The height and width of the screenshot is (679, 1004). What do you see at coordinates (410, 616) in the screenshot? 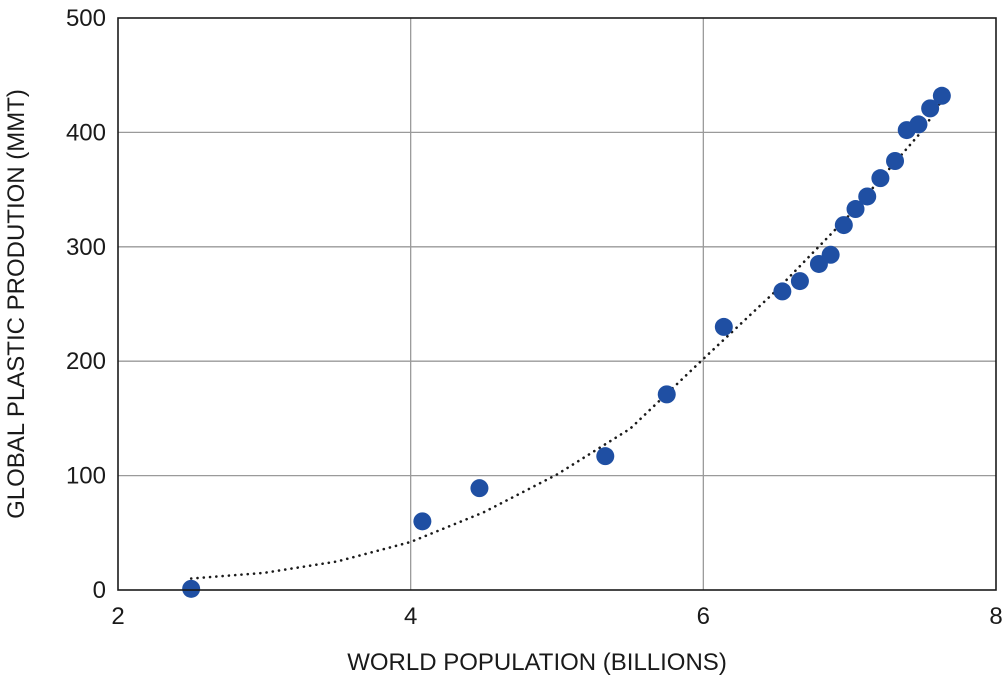
I see `x-tick-label: 4` at bounding box center [410, 616].